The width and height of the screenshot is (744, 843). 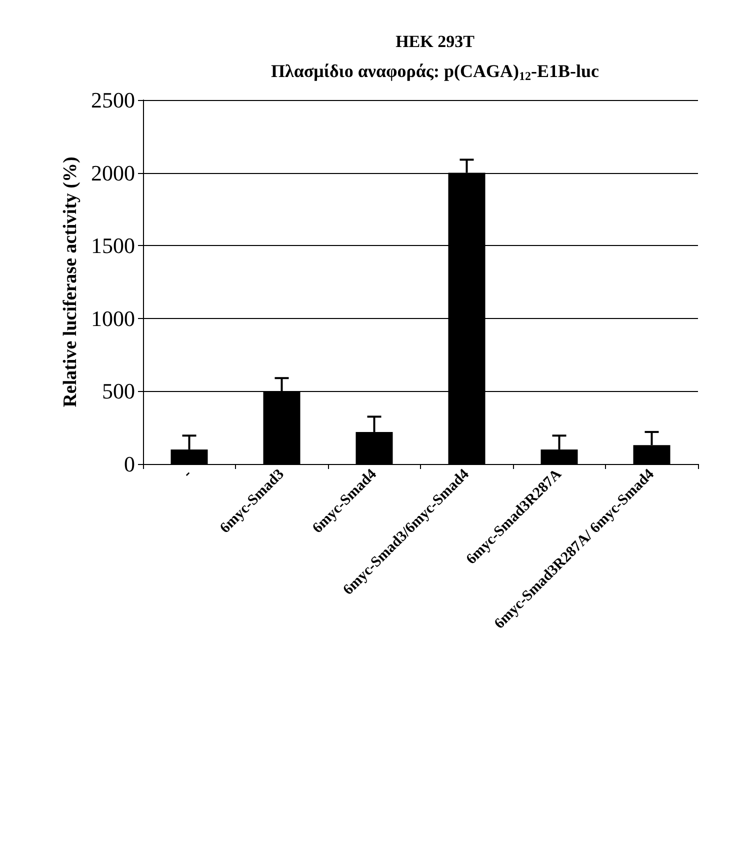 What do you see at coordinates (113, 100) in the screenshot?
I see `y-tick-label: 2500` at bounding box center [113, 100].